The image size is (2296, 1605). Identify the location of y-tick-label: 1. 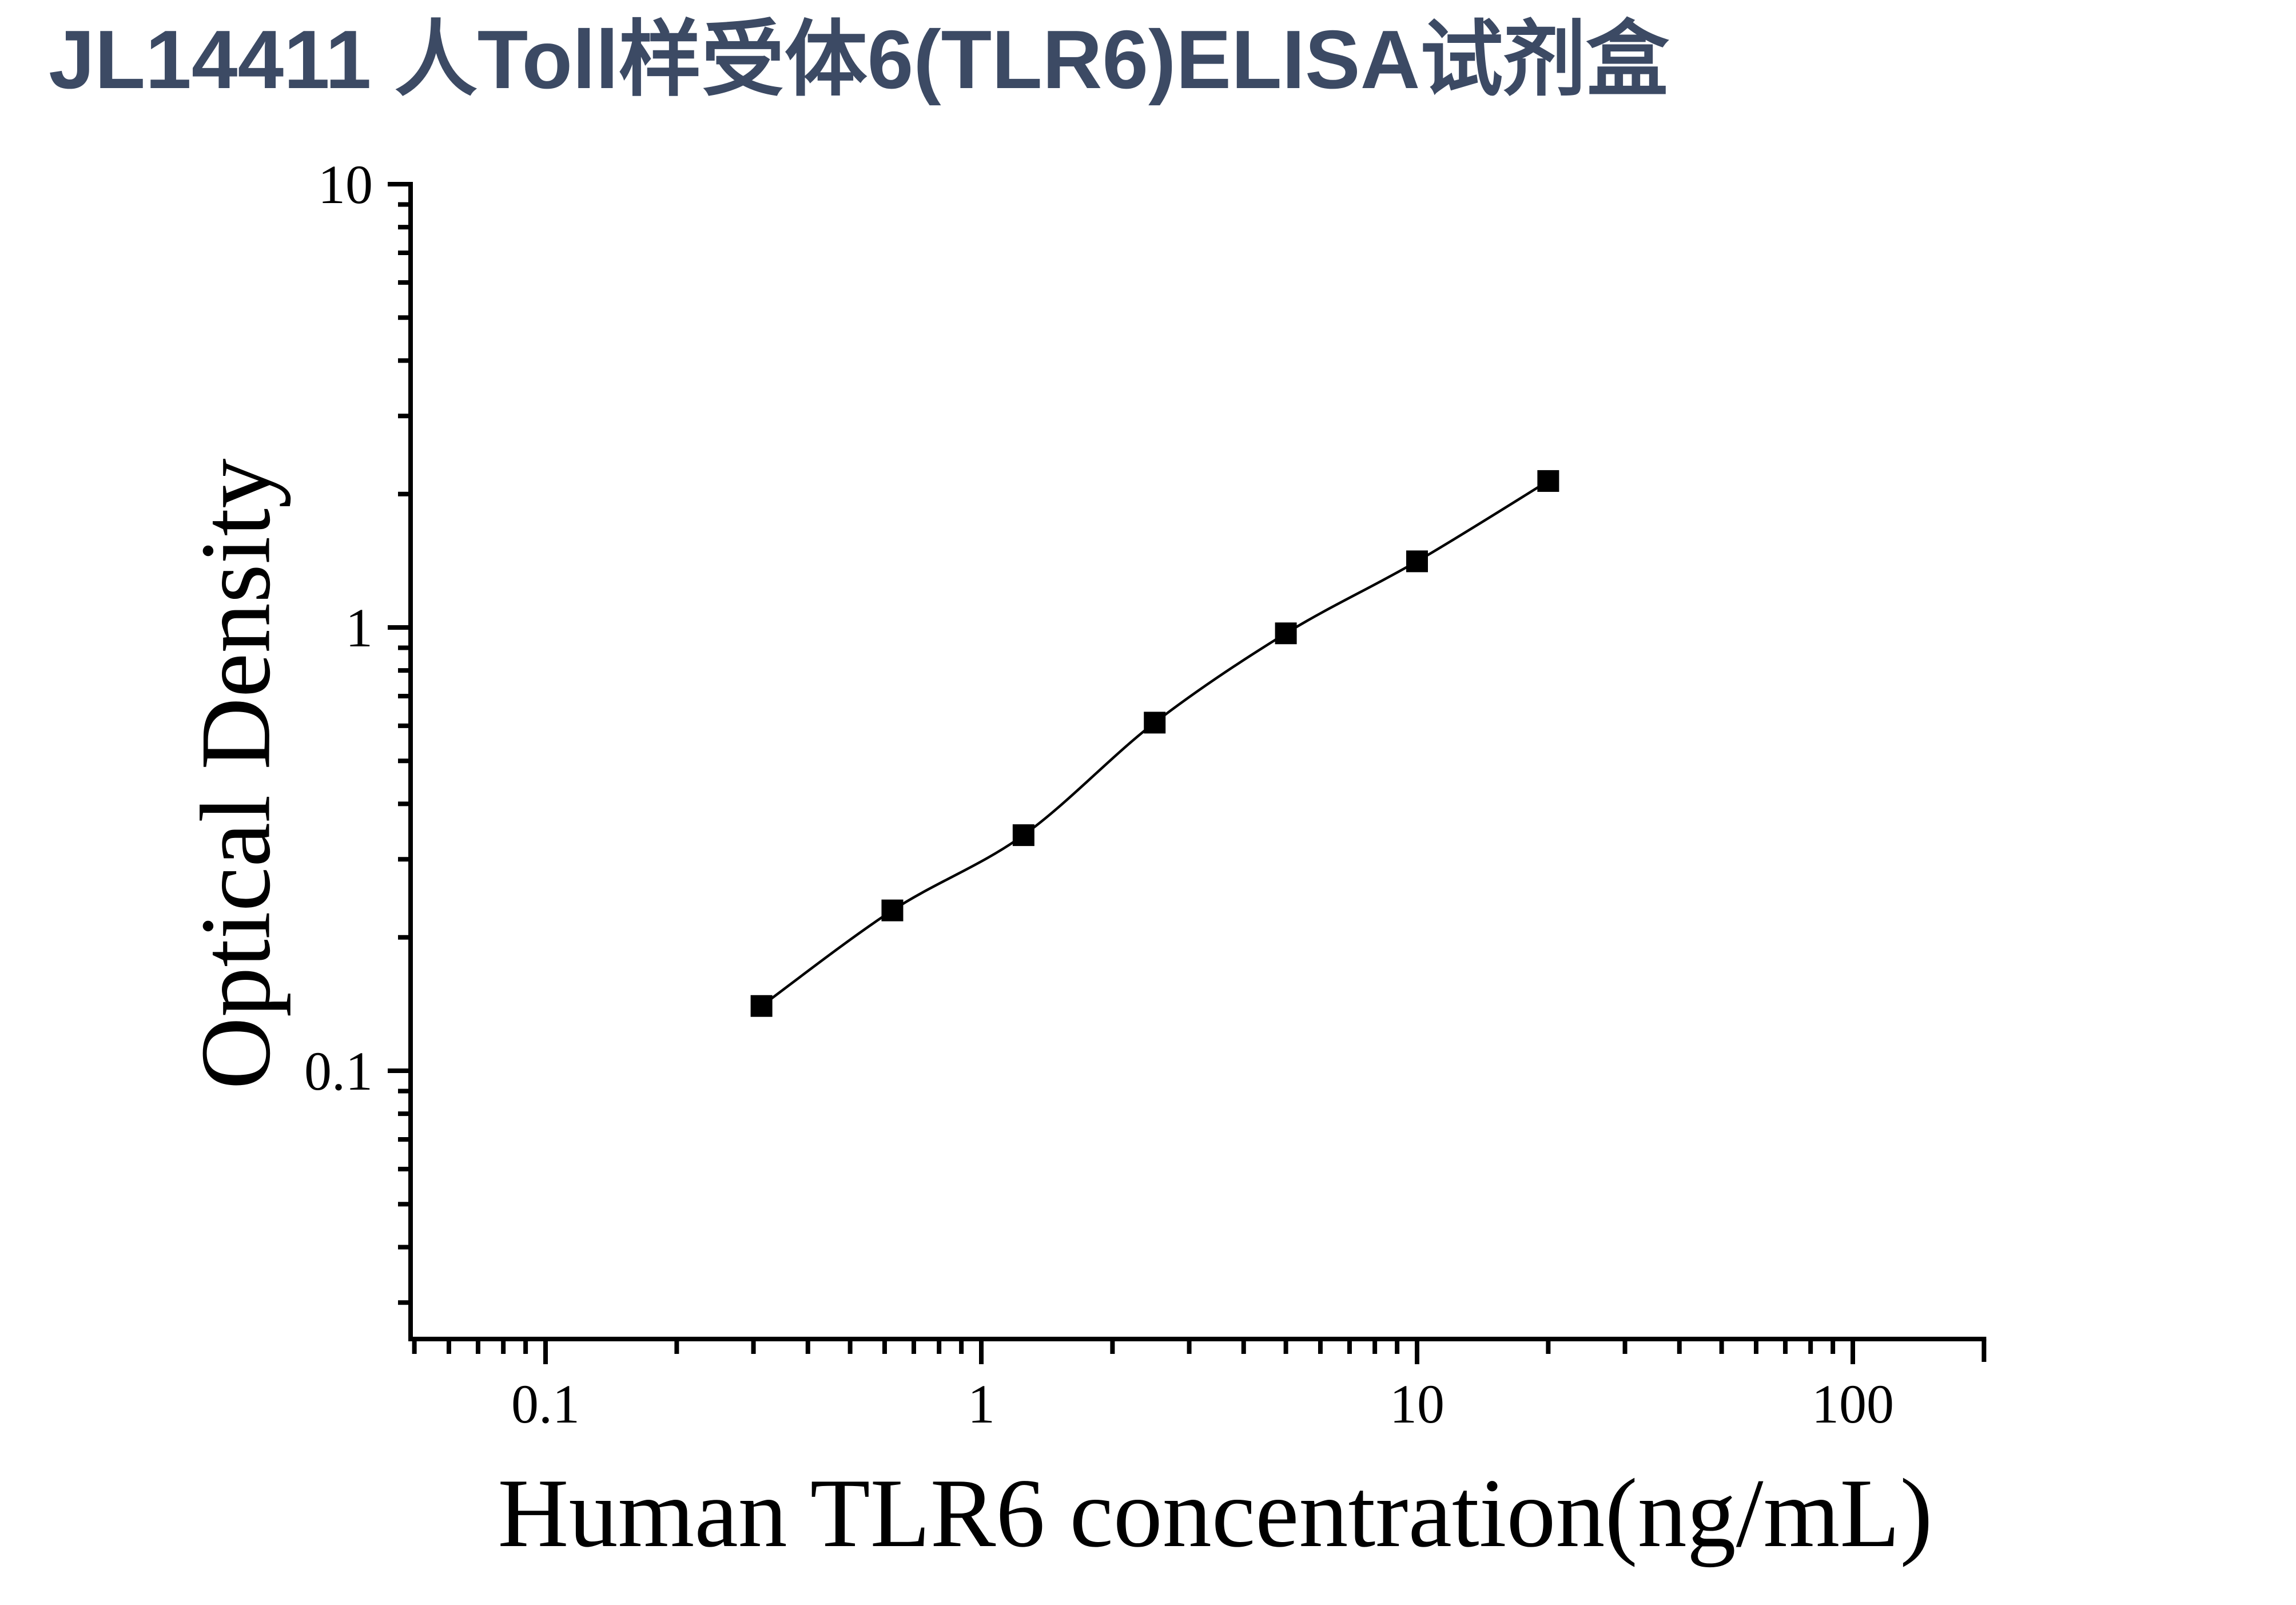
(359, 627).